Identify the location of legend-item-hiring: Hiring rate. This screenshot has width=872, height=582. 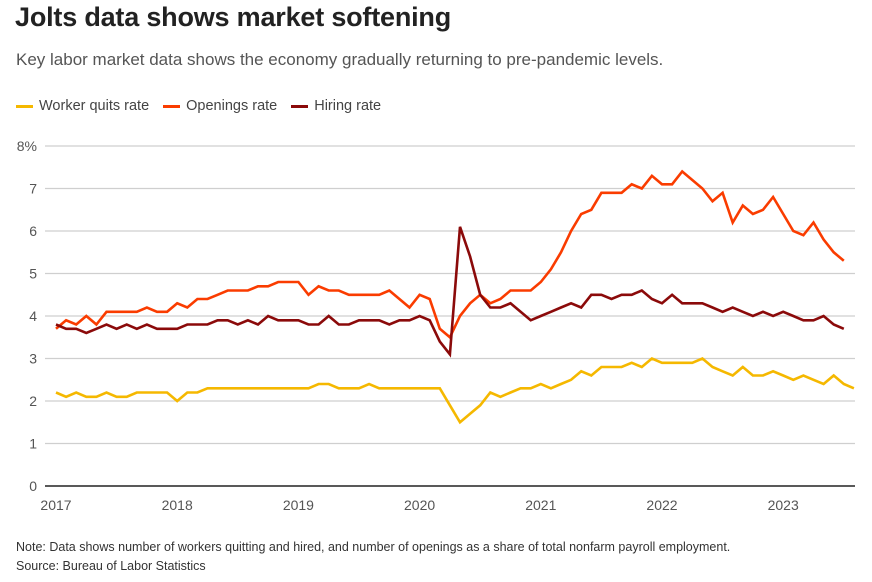
(336, 106).